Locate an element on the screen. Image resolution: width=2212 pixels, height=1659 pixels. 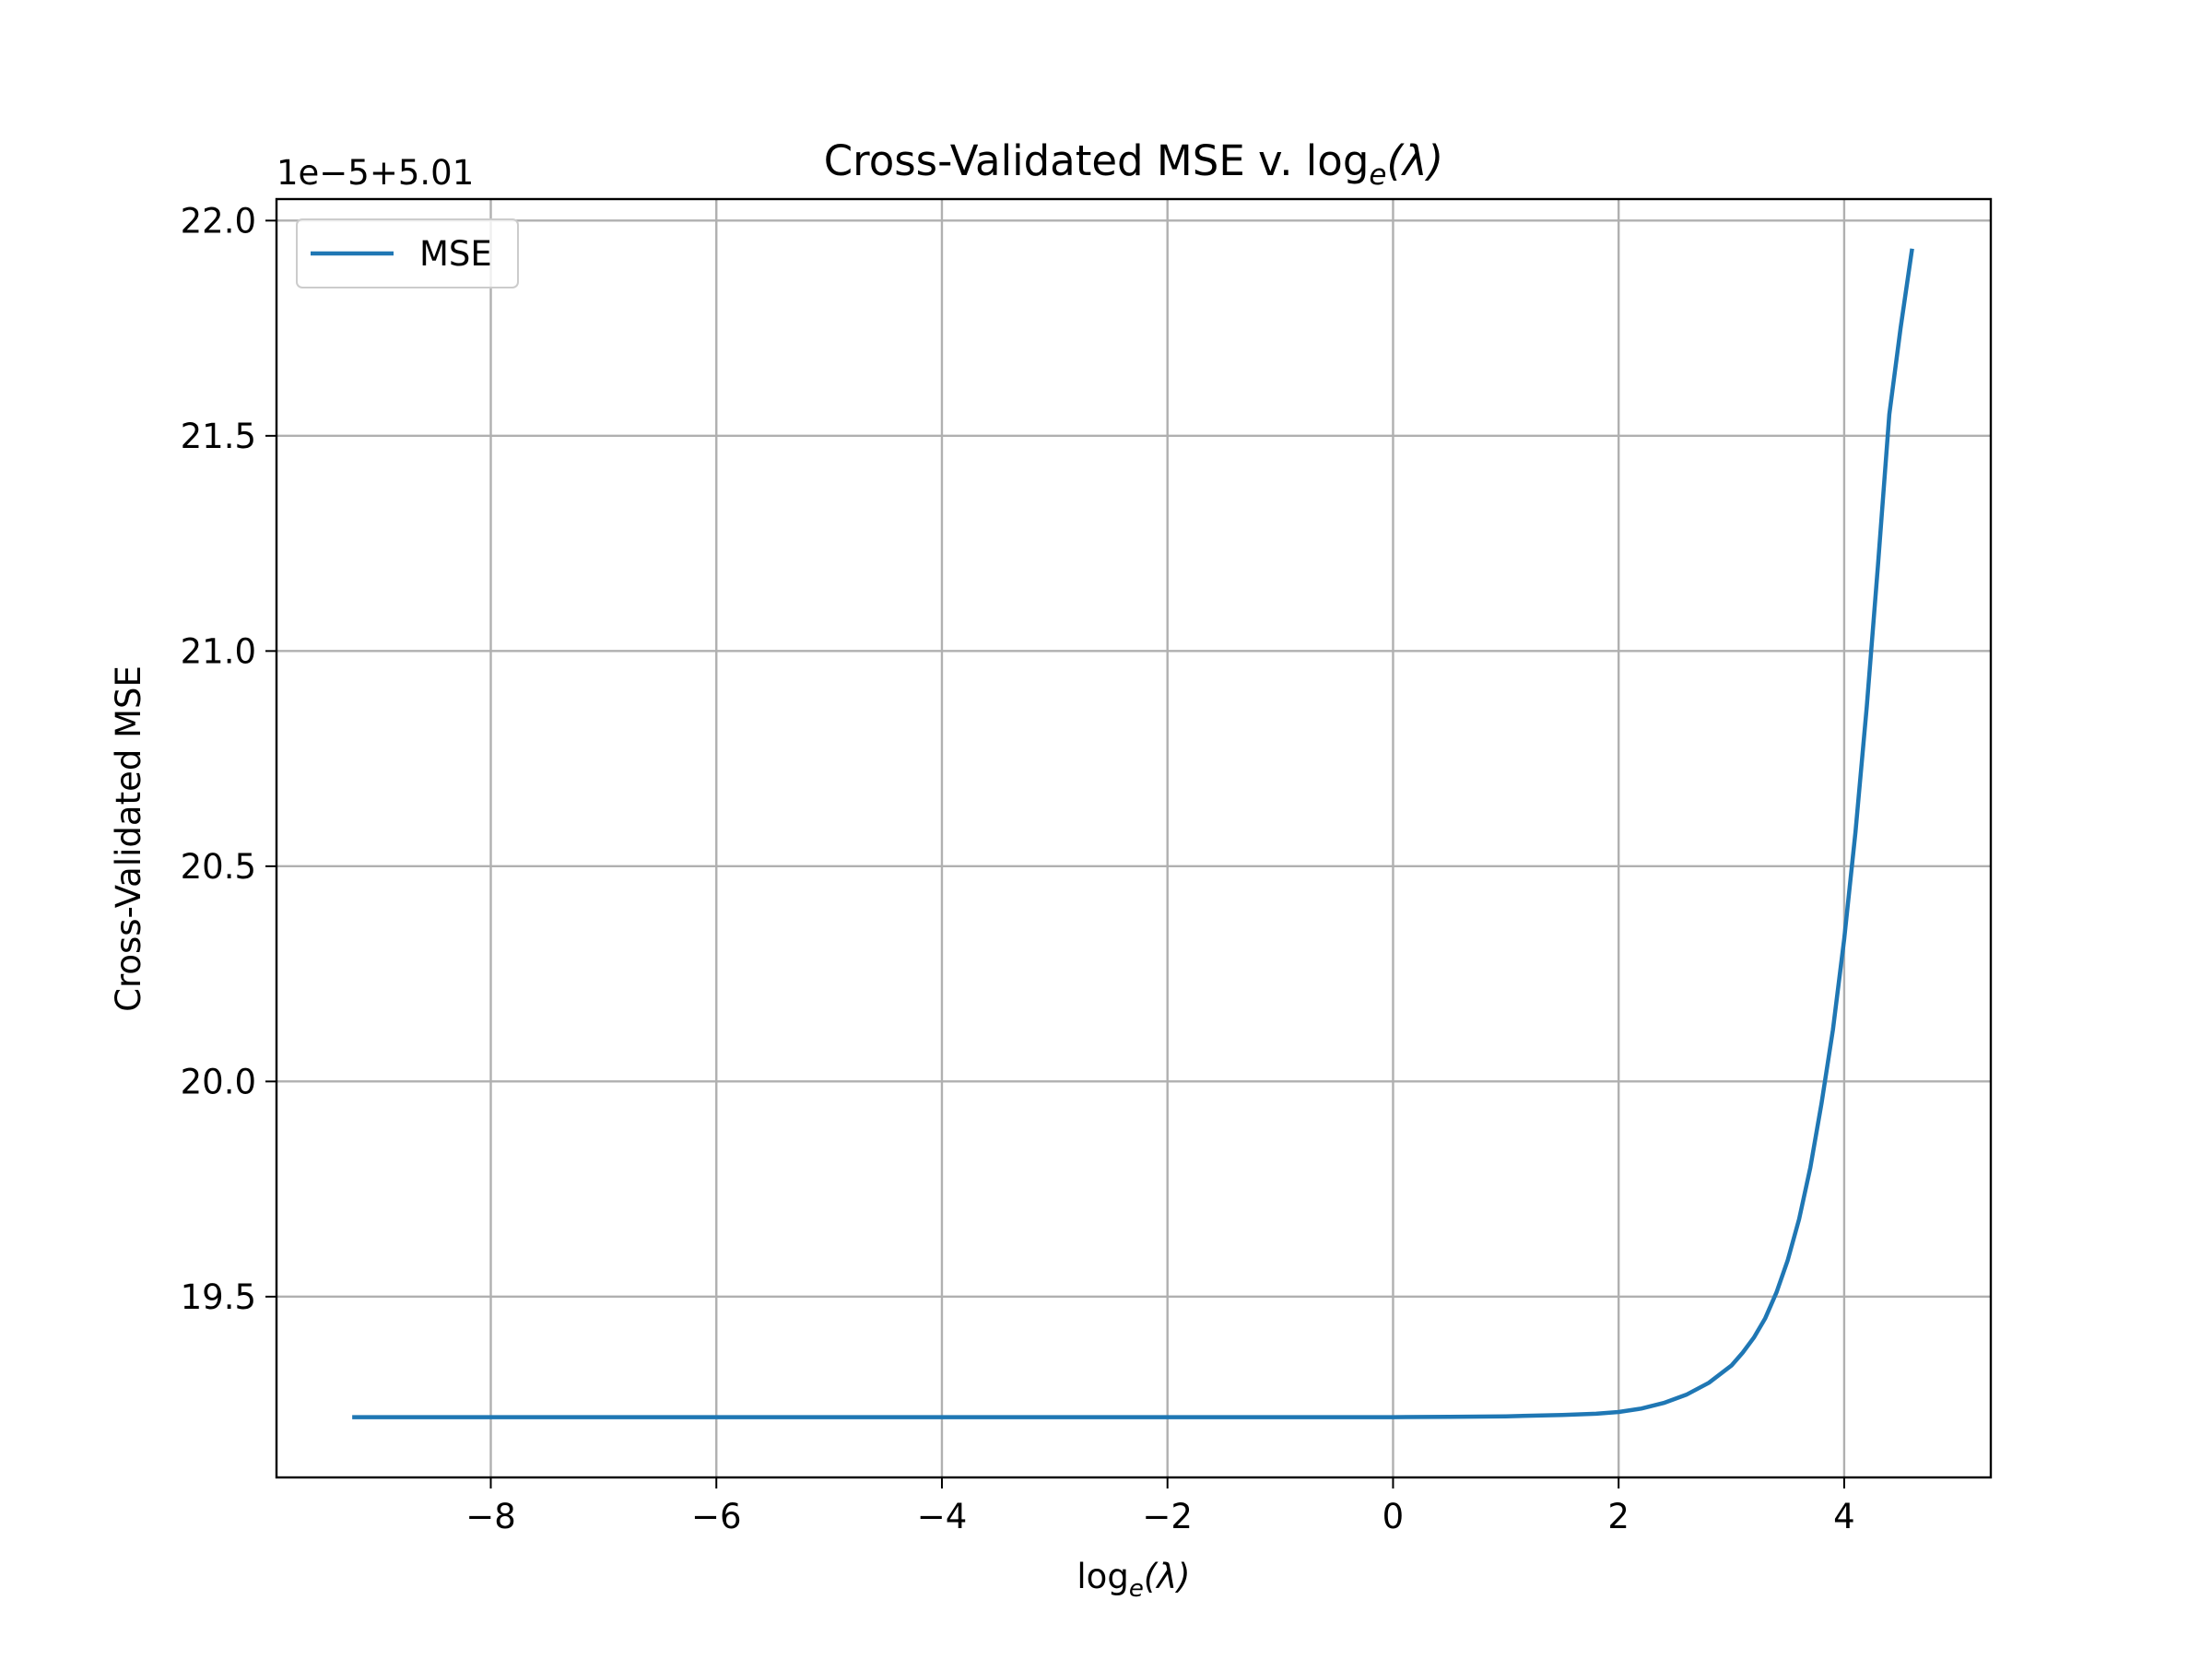
legend-label-mse: MSE is located at coordinates (455, 254).